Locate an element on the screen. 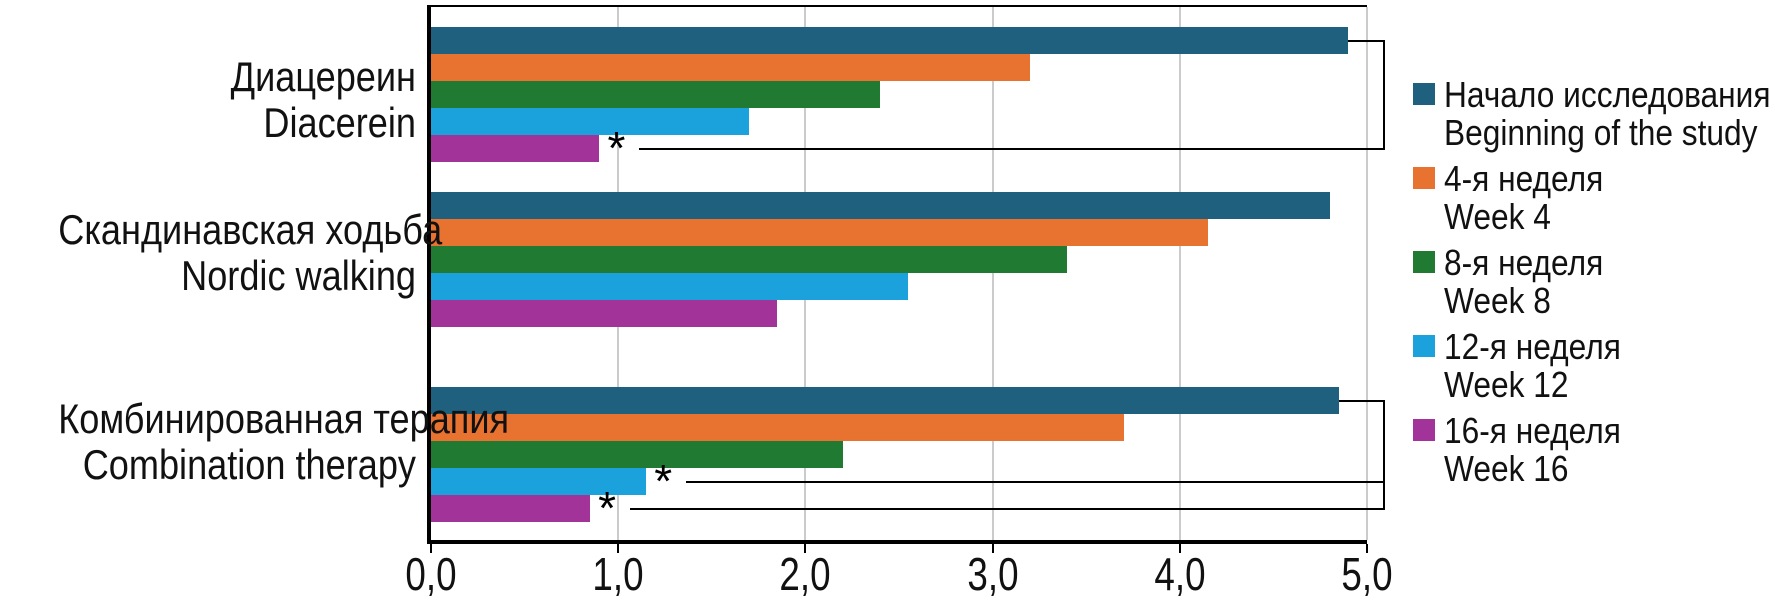  legend-label: 12-я неделя Week 12 is located at coordinates (1607, 366).